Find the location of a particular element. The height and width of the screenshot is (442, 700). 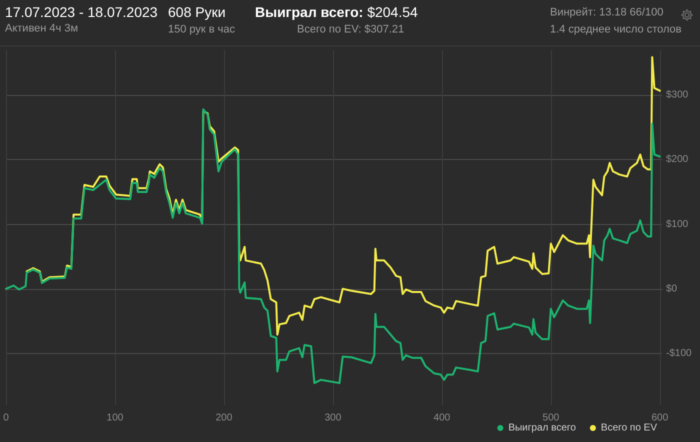

x-tick-label: 400 is located at coordinates (442, 418).